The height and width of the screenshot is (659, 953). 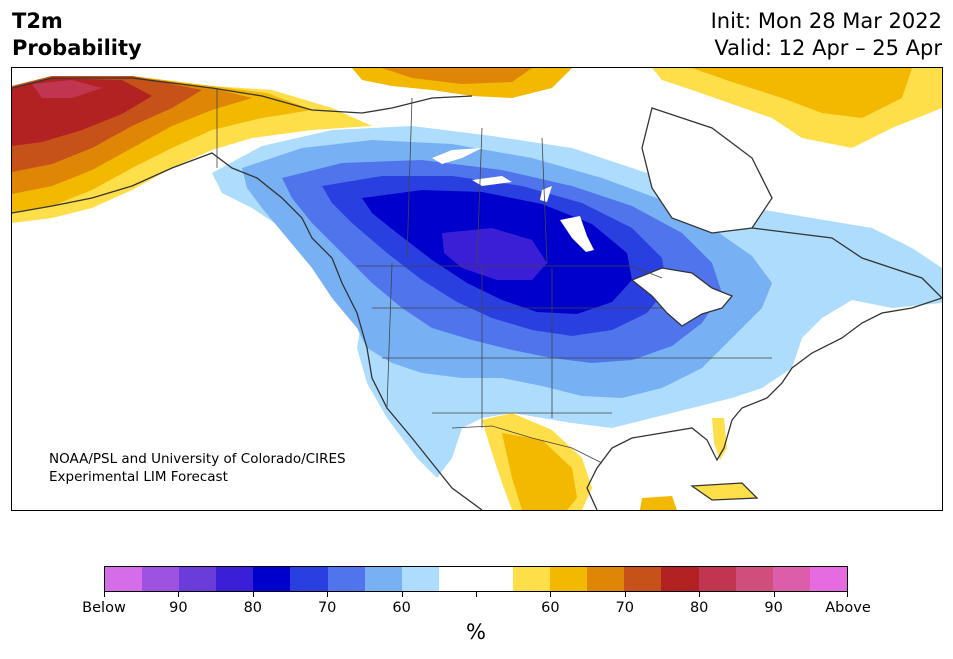 I want to click on mexico-65-band, so click(x=539, y=471).